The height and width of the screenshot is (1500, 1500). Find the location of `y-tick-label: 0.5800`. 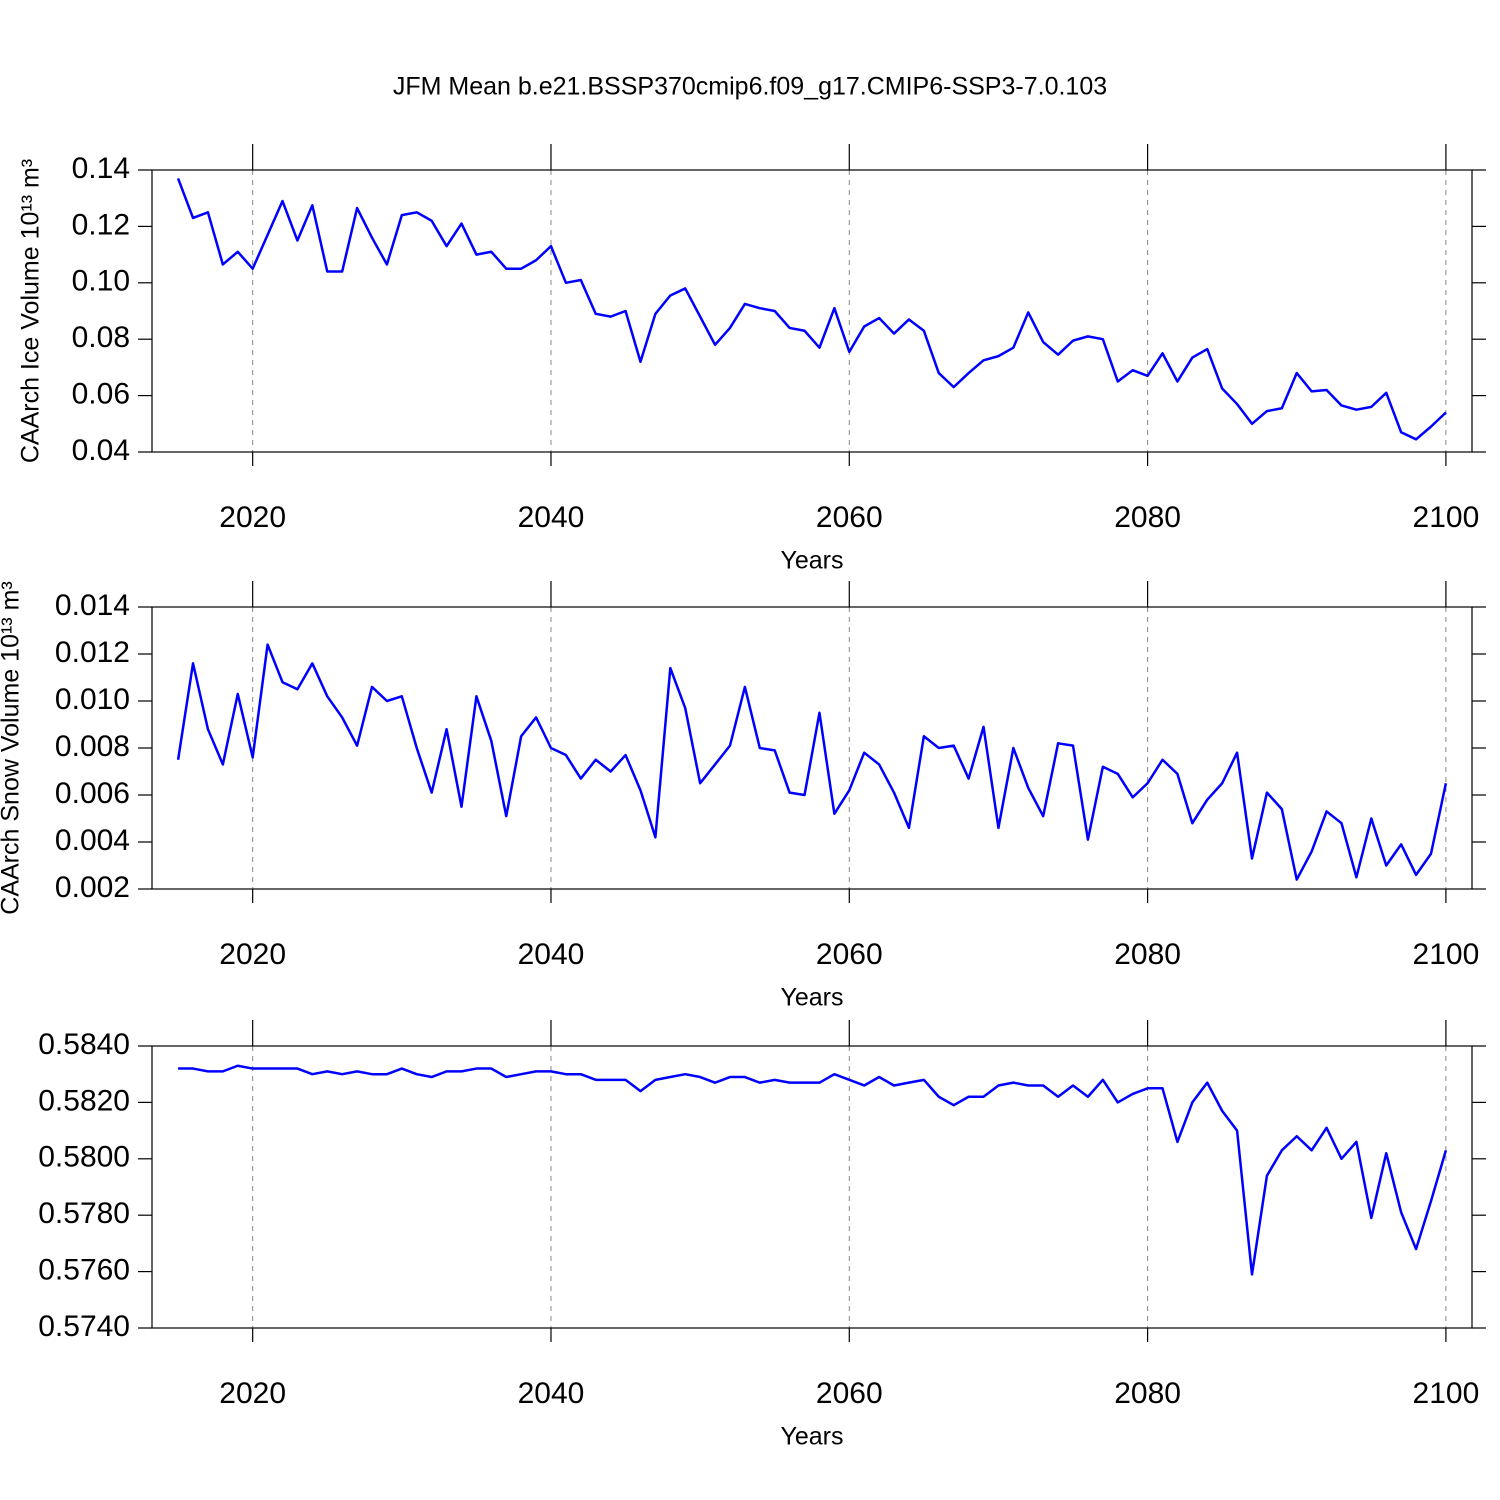

y-tick-label: 0.5800 is located at coordinates (84, 1157).